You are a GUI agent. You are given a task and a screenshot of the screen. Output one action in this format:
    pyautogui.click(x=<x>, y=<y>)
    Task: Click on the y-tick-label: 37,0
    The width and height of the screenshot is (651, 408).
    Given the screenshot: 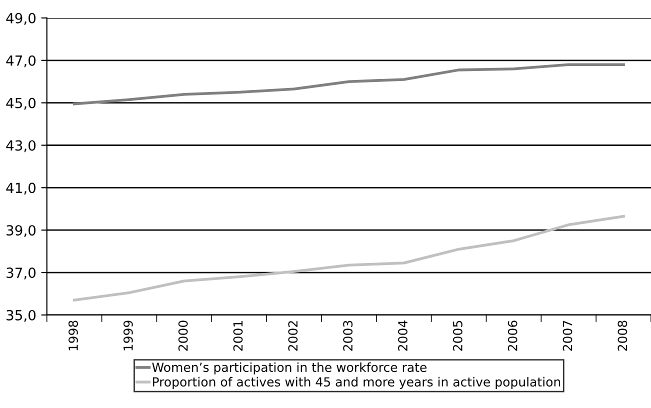 What is the action you would take?
    pyautogui.click(x=21, y=274)
    